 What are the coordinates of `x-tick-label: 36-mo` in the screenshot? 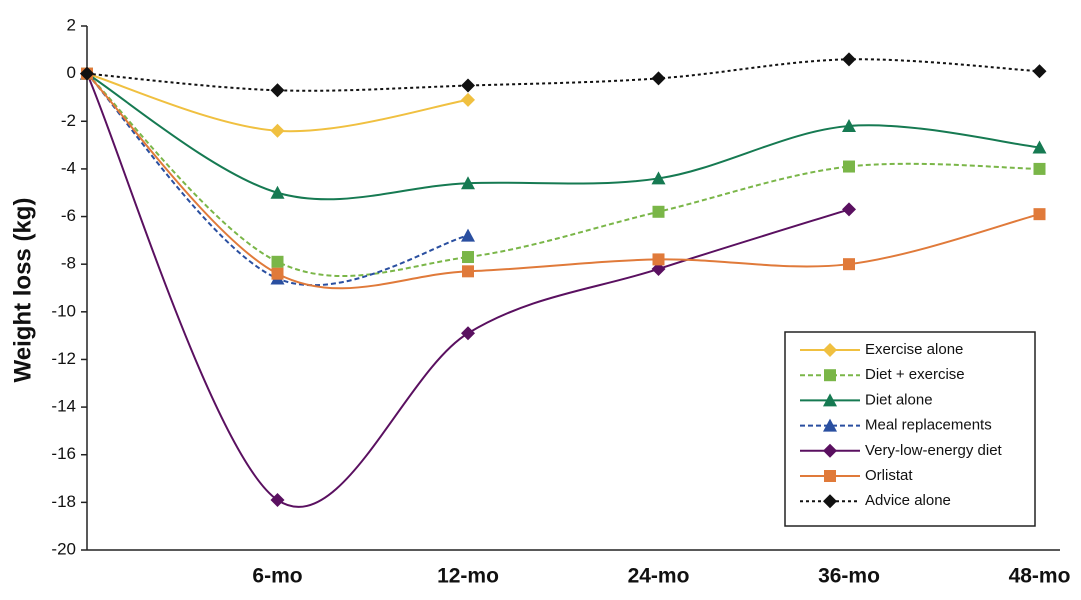 It's located at (849, 576).